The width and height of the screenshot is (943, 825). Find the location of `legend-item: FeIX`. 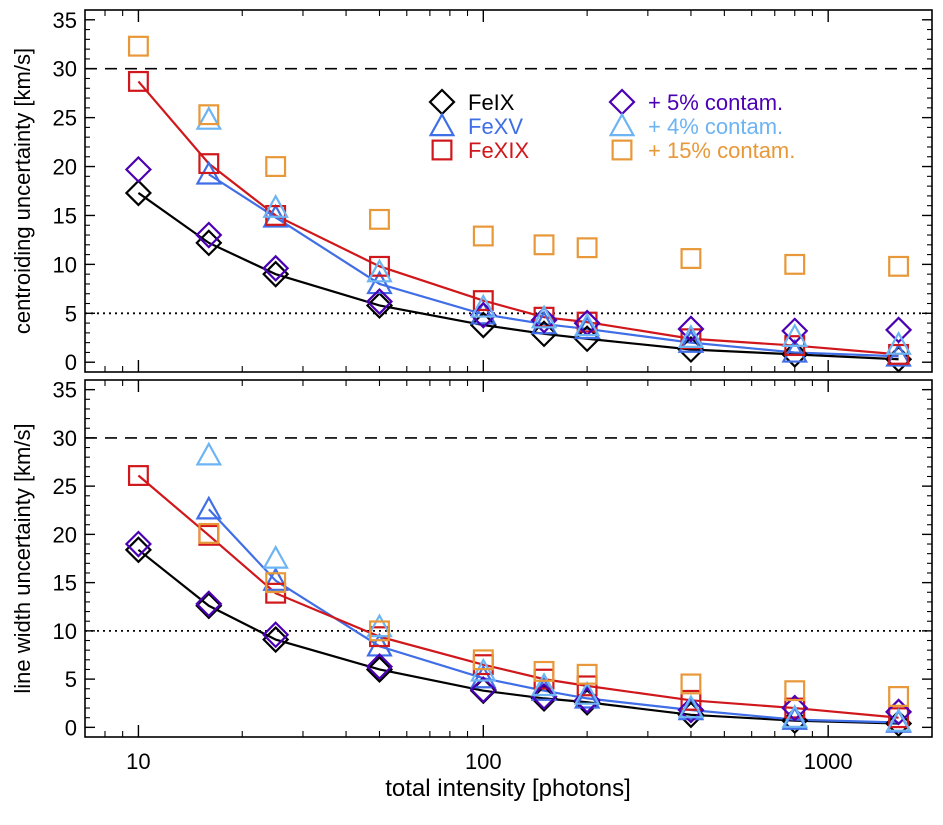

legend-item: FeIX is located at coordinates (471, 102).